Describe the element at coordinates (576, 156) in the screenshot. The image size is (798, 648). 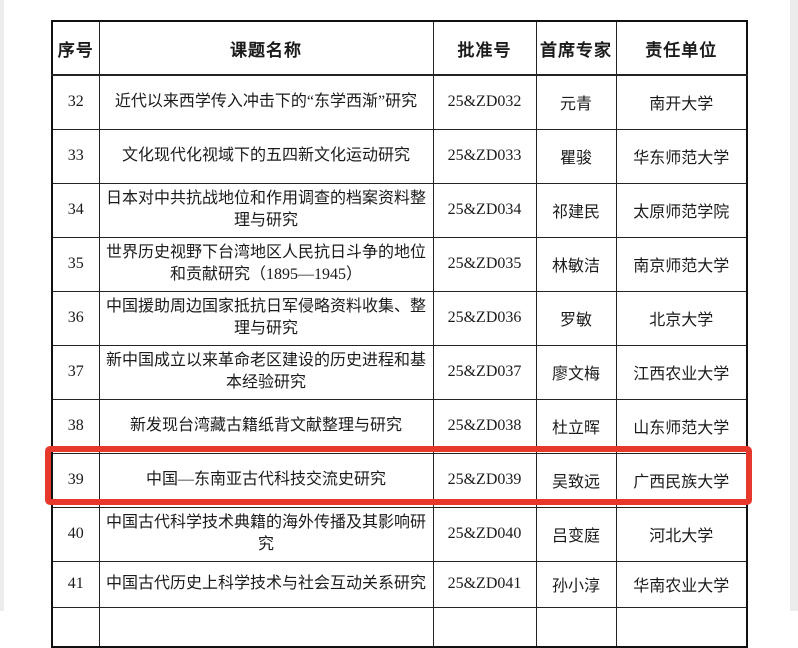
I see `cell-expert: 瞿骏` at that location.